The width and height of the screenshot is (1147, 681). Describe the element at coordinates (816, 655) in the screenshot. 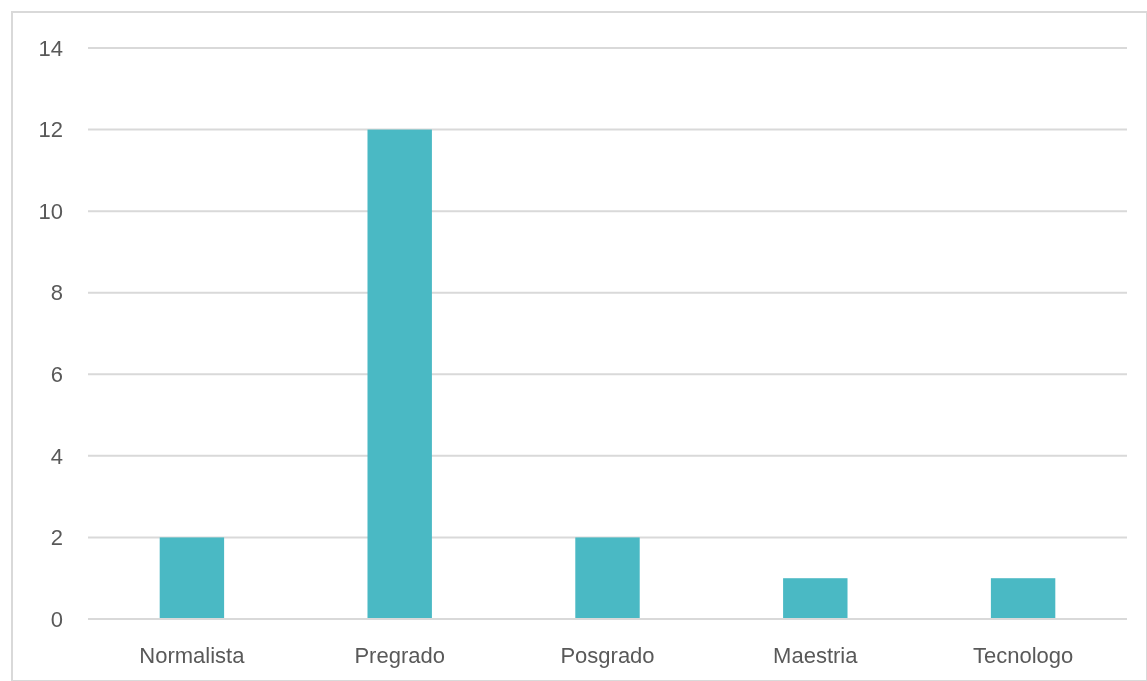

I see `x-tick-label: Maestria` at that location.